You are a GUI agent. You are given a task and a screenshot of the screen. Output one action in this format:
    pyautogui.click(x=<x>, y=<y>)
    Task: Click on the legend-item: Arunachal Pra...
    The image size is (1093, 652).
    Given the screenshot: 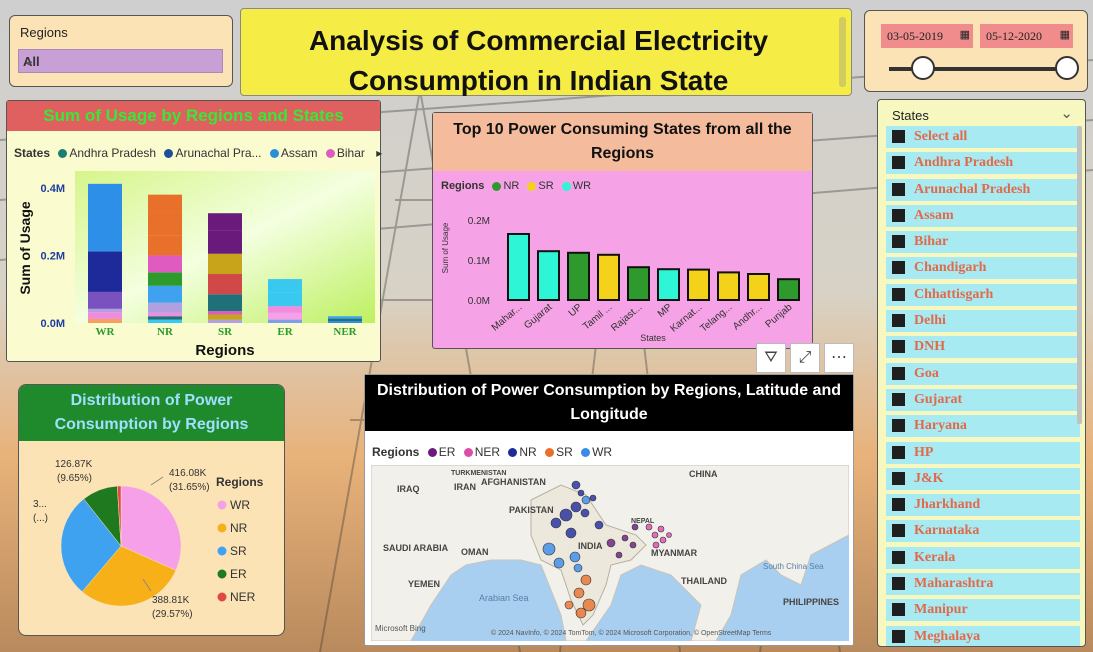 What is the action you would take?
    pyautogui.click(x=210, y=153)
    